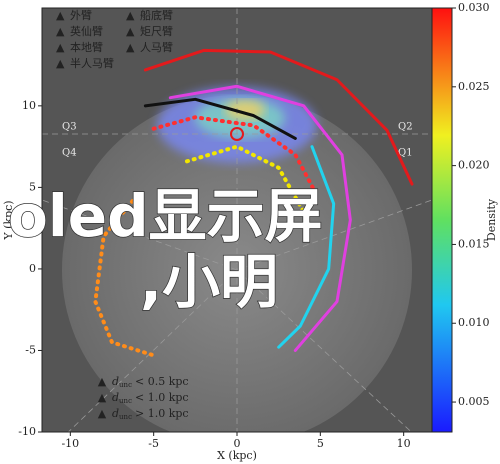 The height and width of the screenshot is (464, 500). What do you see at coordinates (162, 381) in the screenshot?
I see `marker-legend-text: < 0.5 kpc` at bounding box center [162, 381].